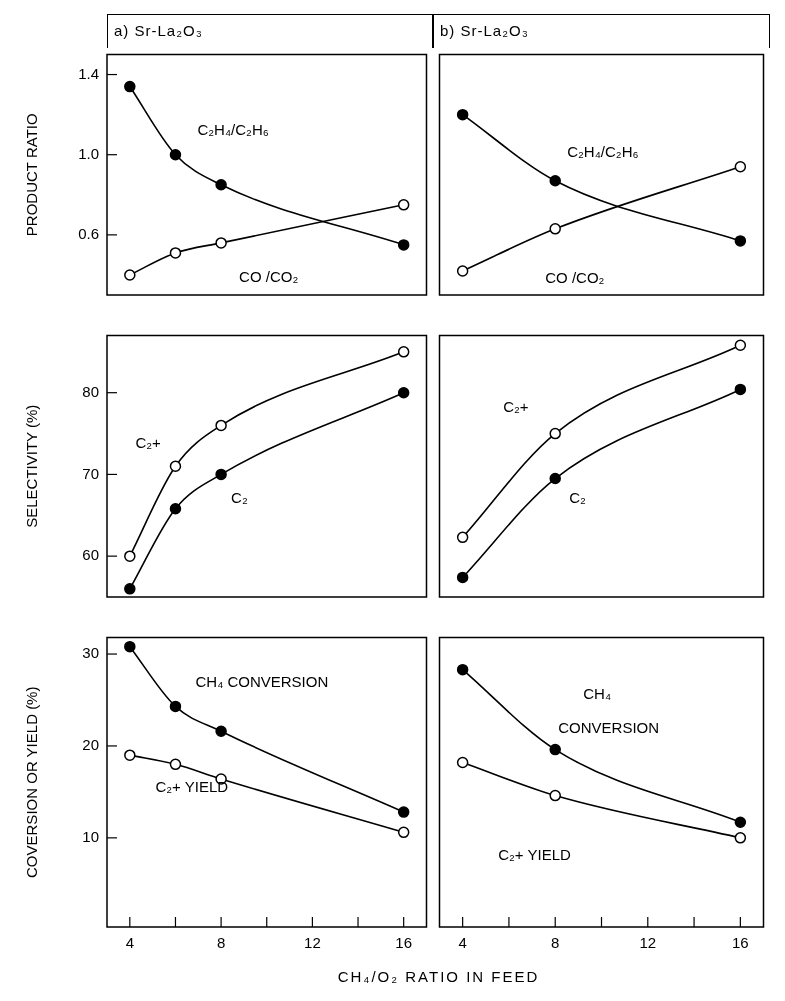  What do you see at coordinates (90, 836) in the screenshot?
I see `y-tick-label: 10` at bounding box center [90, 836].